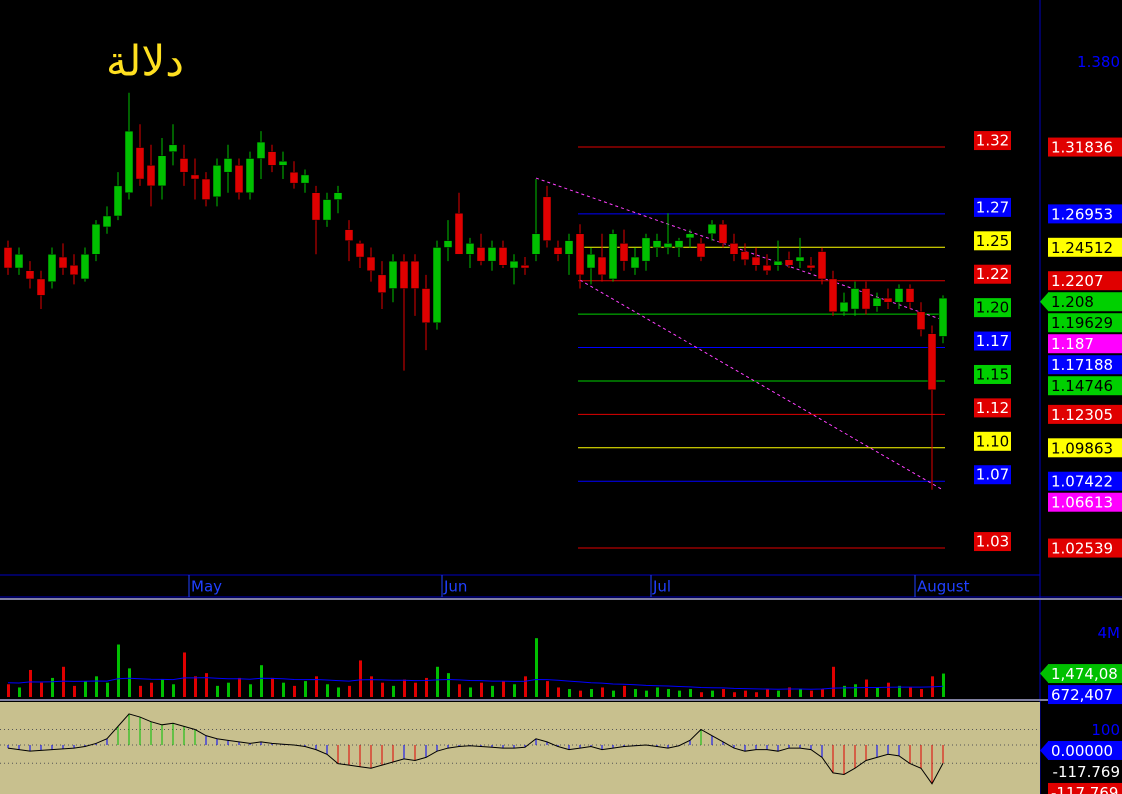 Image resolution: width=1122 pixels, height=794 pixels. Describe the element at coordinates (1077, 281) in the screenshot. I see `level-value: 1.2207` at that location.